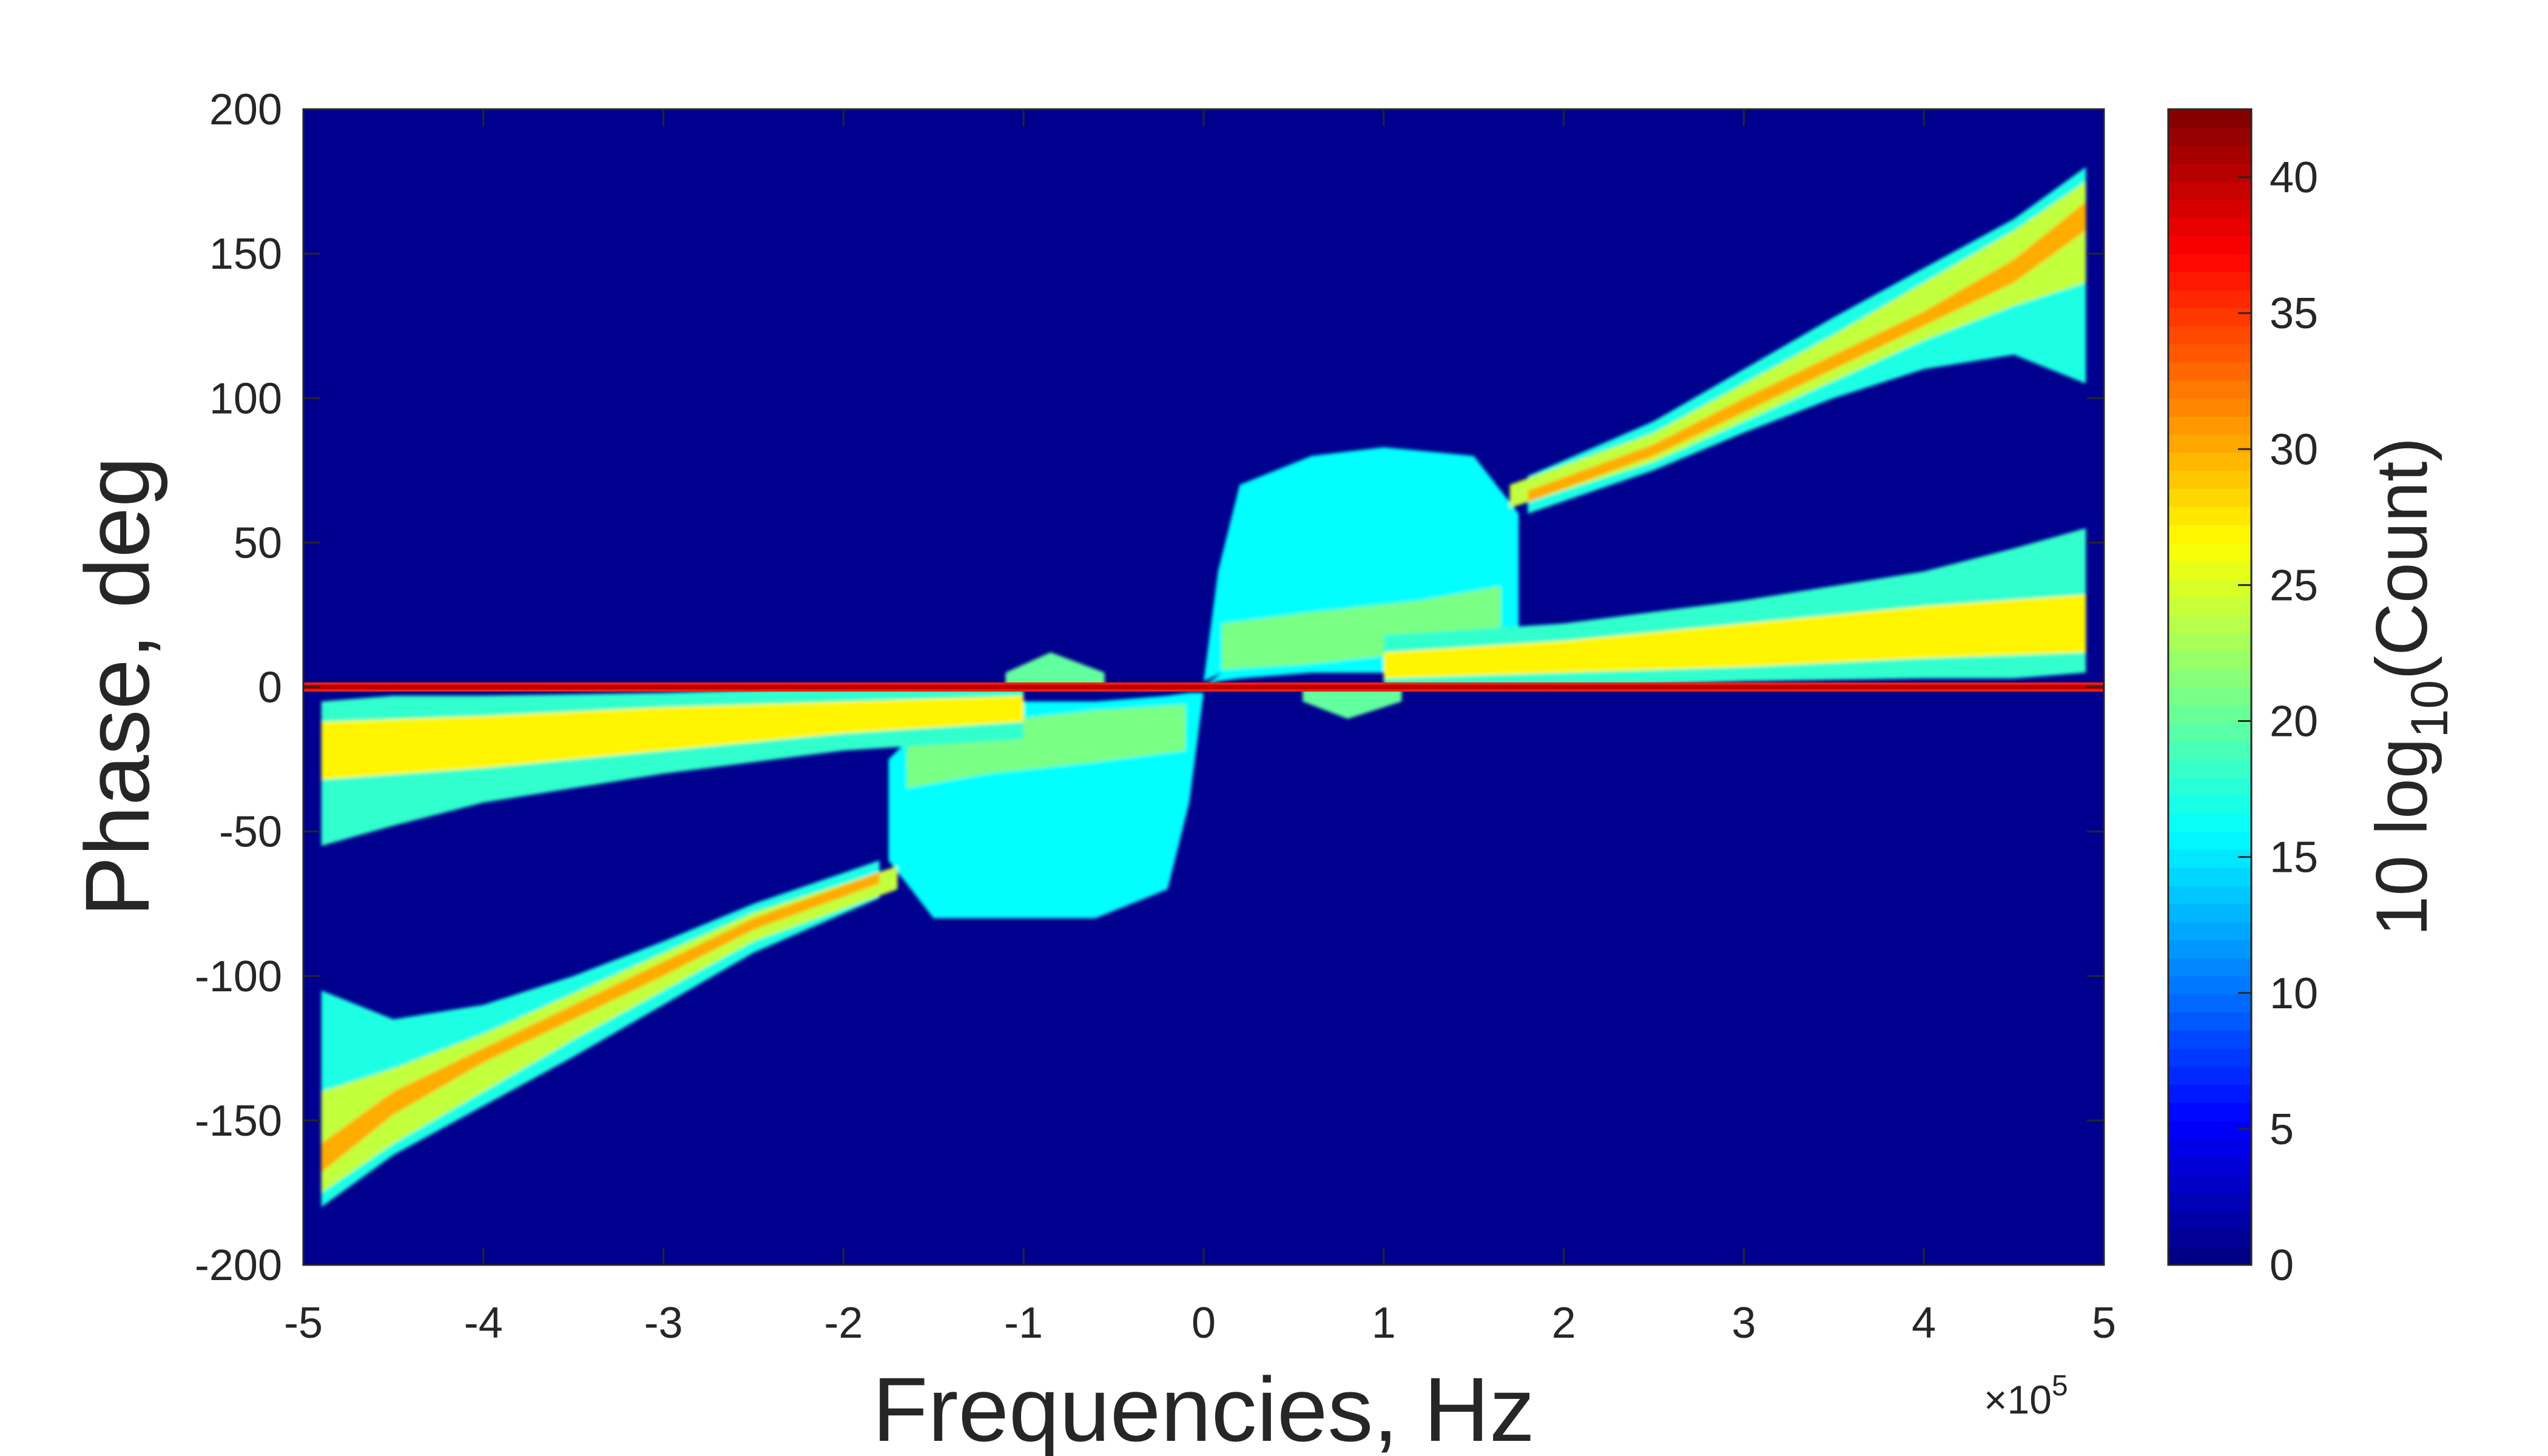 The width and height of the screenshot is (2548, 1456). Describe the element at coordinates (1384, 1323) in the screenshot. I see `x-tick-label: 1` at that location.